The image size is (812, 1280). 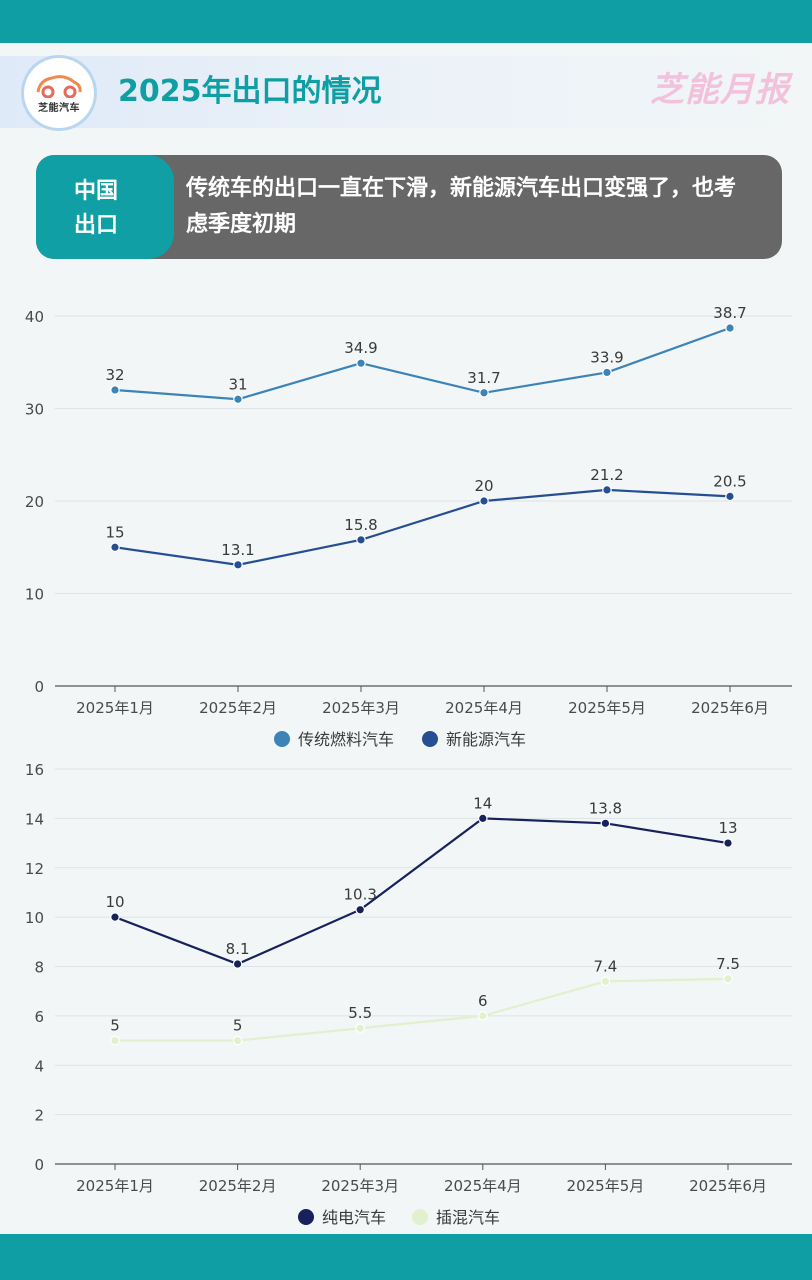 I want to click on chart2-x-tick-label: 2025年3月, so click(x=360, y=1186).